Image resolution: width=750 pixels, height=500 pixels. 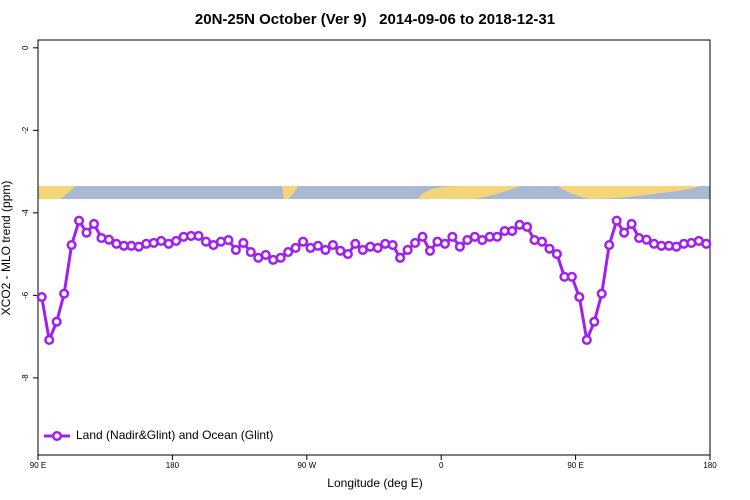 What do you see at coordinates (25, 47) in the screenshot?
I see `y-tick-label: 0` at bounding box center [25, 47].